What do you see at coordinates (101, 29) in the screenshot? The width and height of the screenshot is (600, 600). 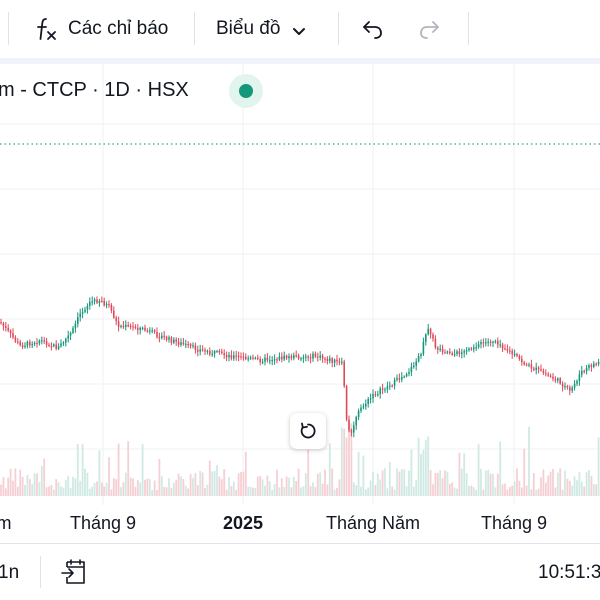 I see `indicators-button: Các chỉ báo` at bounding box center [101, 29].